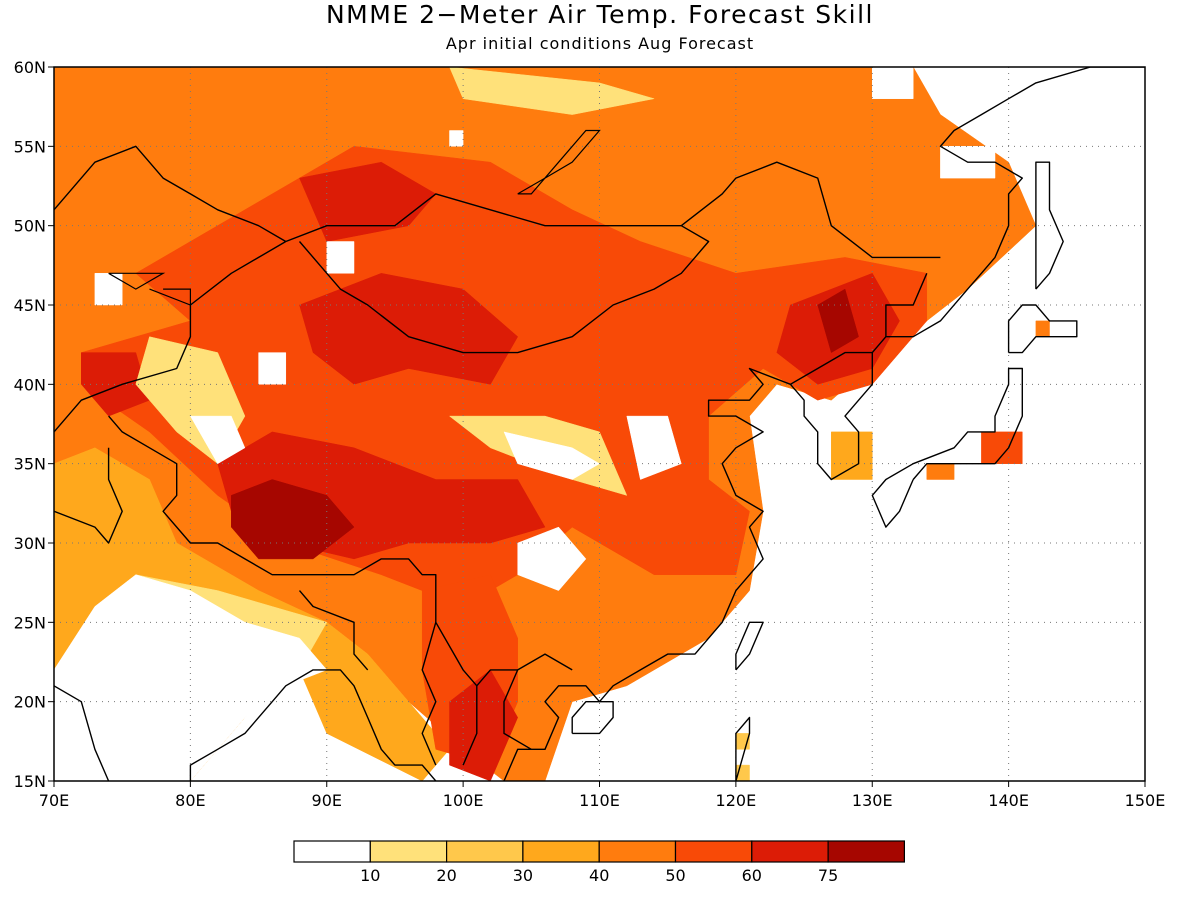  What do you see at coordinates (30, 146) in the screenshot?
I see `y-tick-label: 55N` at bounding box center [30, 146].